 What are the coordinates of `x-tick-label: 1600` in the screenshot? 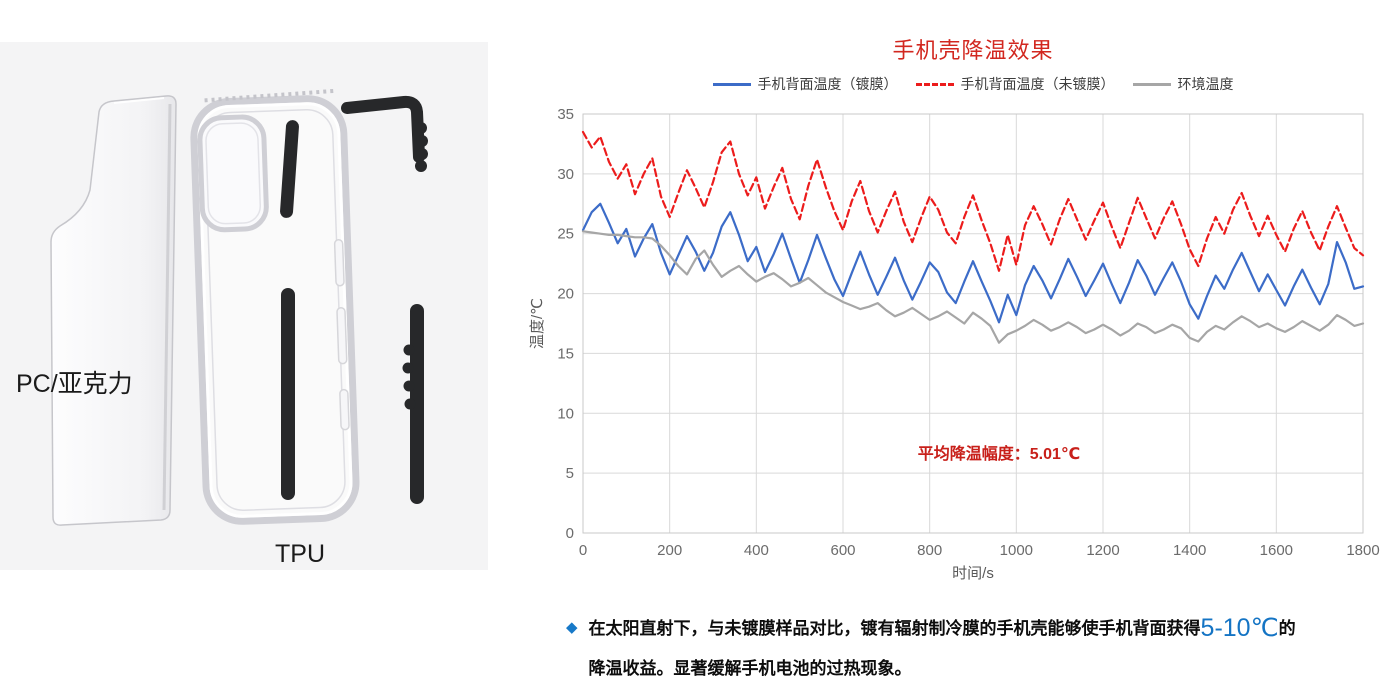 It's located at (1276, 550).